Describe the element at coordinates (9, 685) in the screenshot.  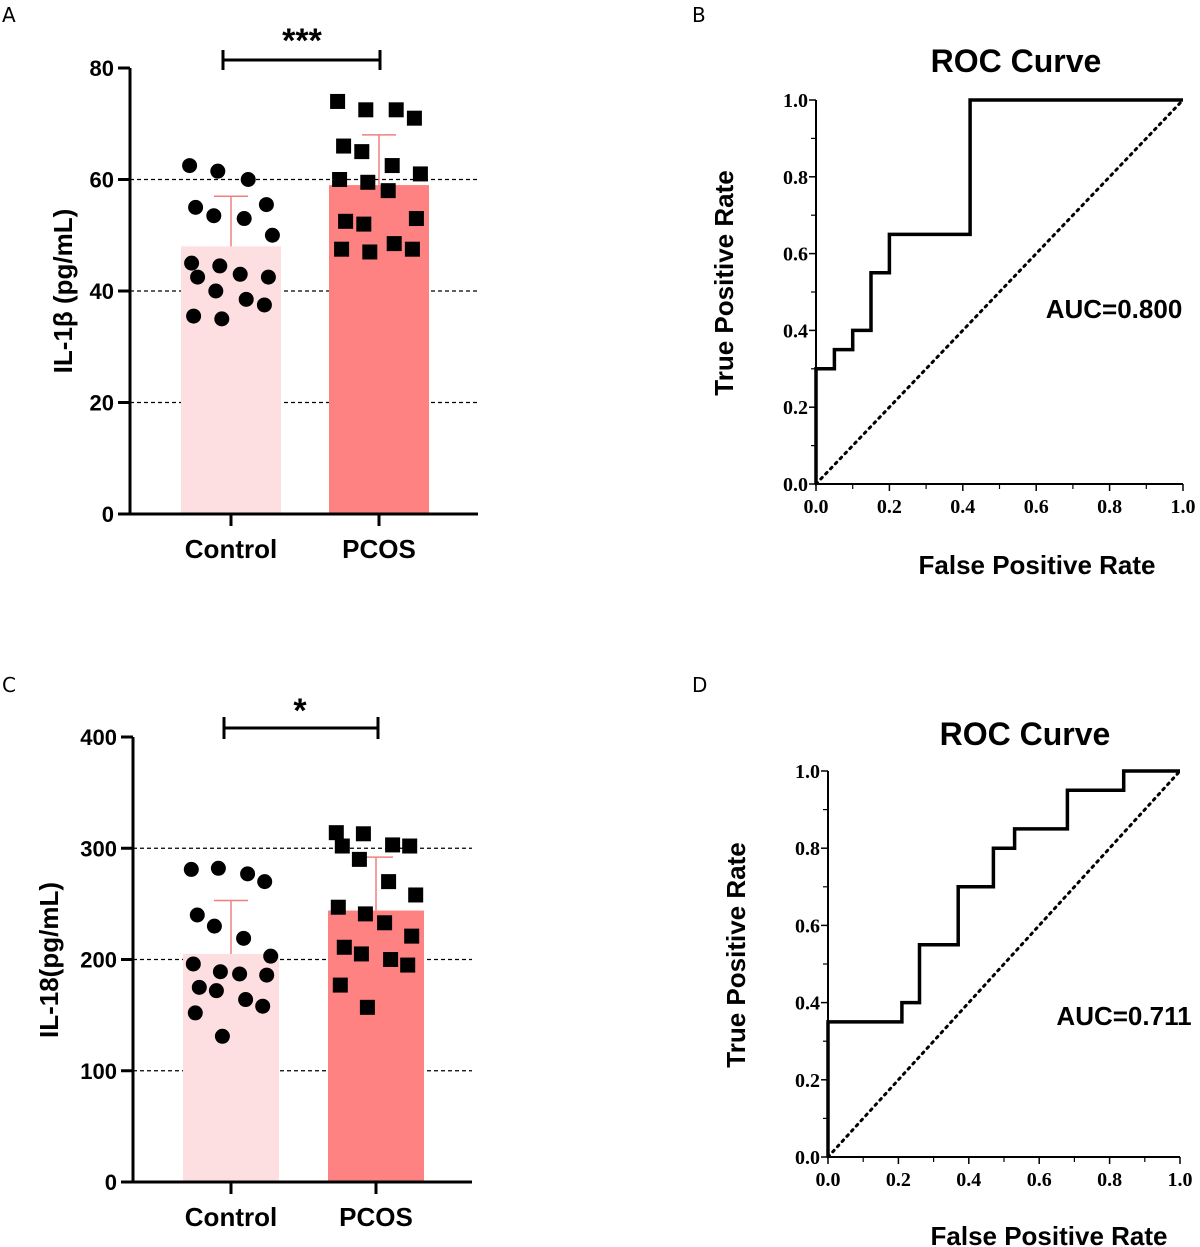
I see `panel-label-c: C` at that location.